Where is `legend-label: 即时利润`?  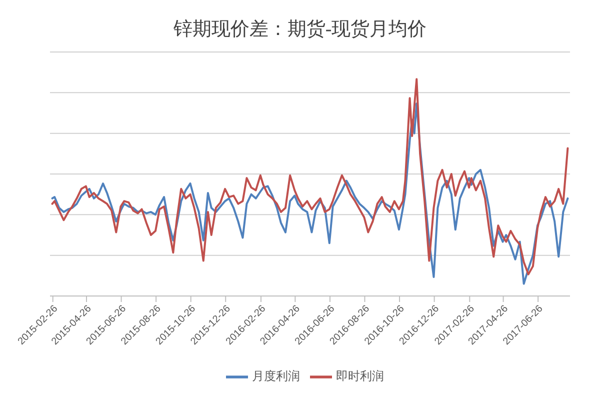 legend-label: 即时利润 is located at coordinates (360, 376).